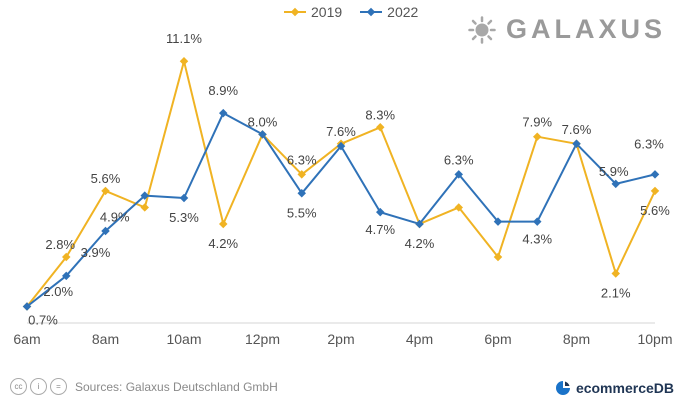  Describe the element at coordinates (497, 339) in the screenshot. I see `x-tick-label-6pm: 6pm` at that location.